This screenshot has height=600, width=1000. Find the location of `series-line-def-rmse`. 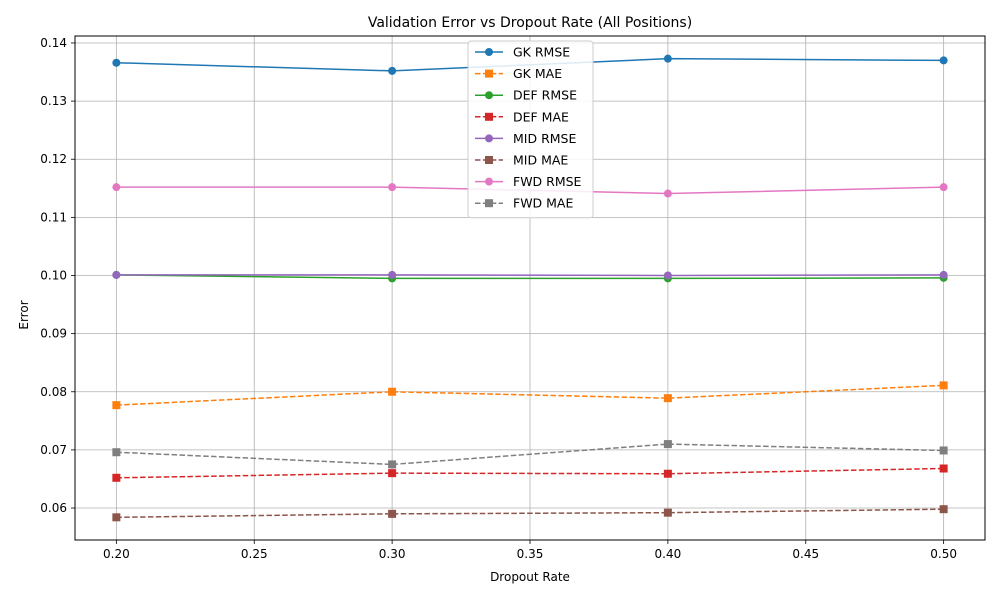

series-line-def-rmse is located at coordinates (530, 277).